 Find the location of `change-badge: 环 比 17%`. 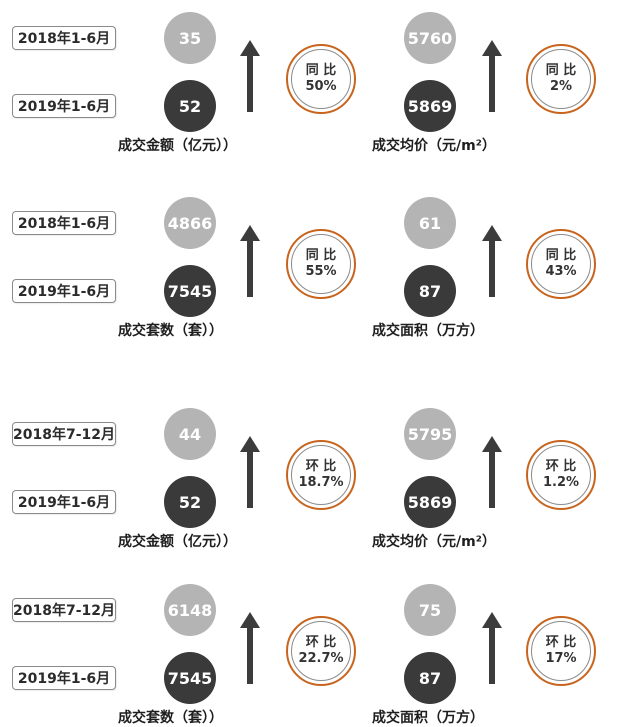

change-badge: 环 比 17% is located at coordinates (561, 651).